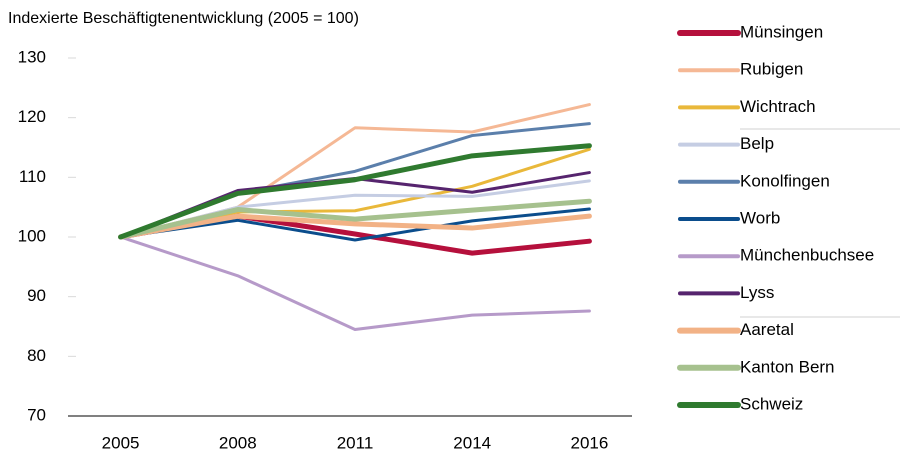 Image resolution: width=913 pixels, height=457 pixels. Describe the element at coordinates (771, 403) in the screenshot. I see `legend-label: Schweiz` at that location.